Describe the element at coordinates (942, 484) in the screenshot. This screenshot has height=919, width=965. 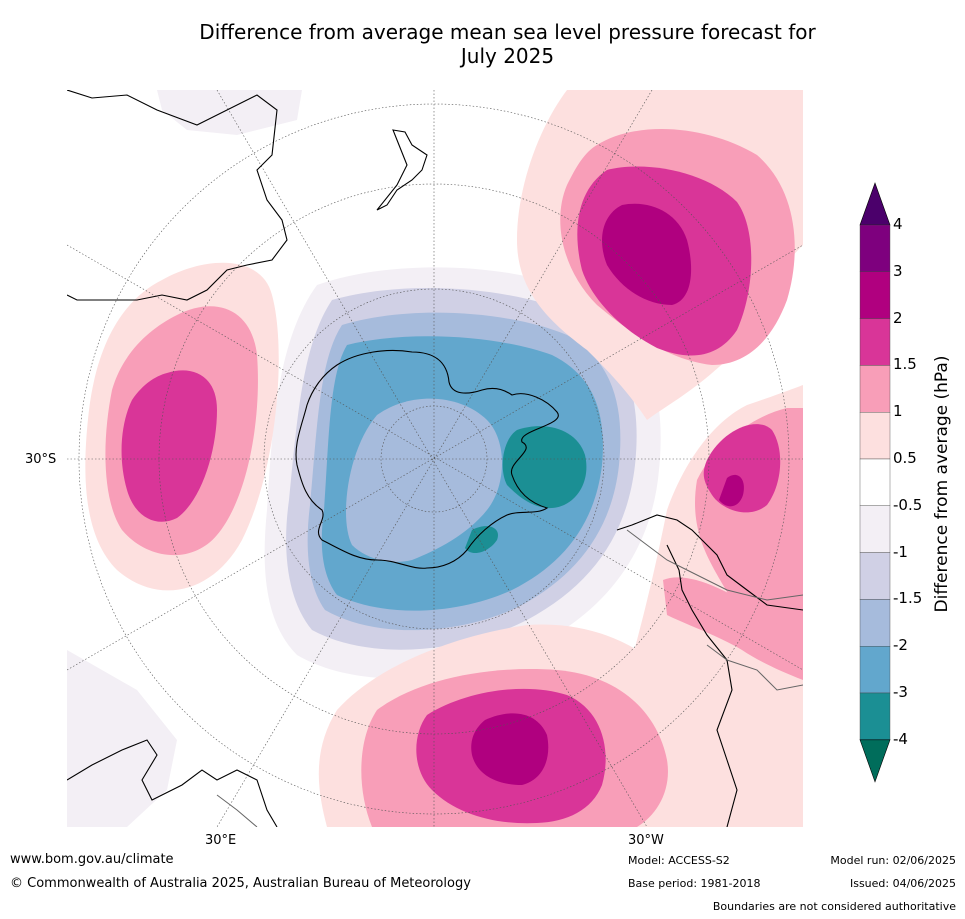
I see `colorbar-title: Difference from average (hPa)` at that location.